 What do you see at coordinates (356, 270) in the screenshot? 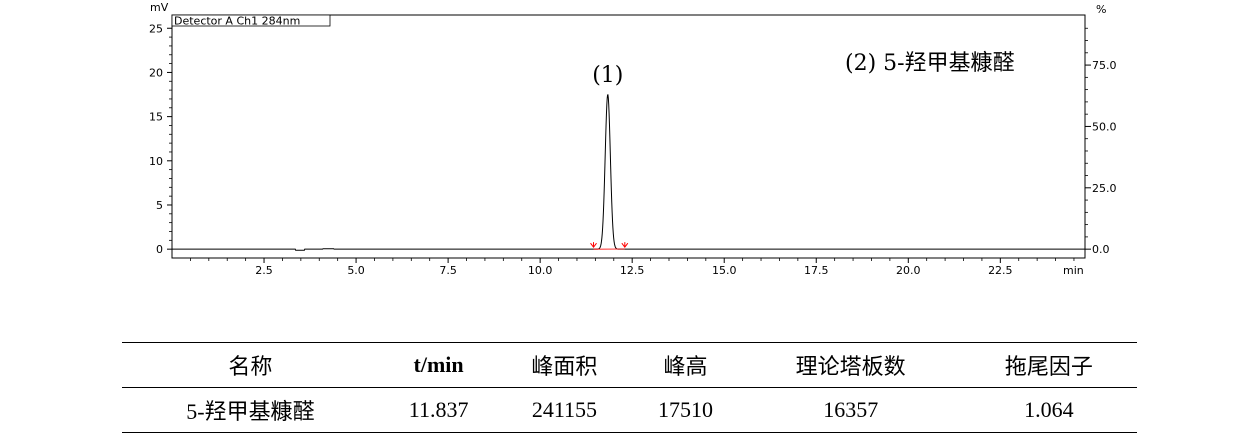
I see `x-tick-label: 5.0` at bounding box center [356, 270].